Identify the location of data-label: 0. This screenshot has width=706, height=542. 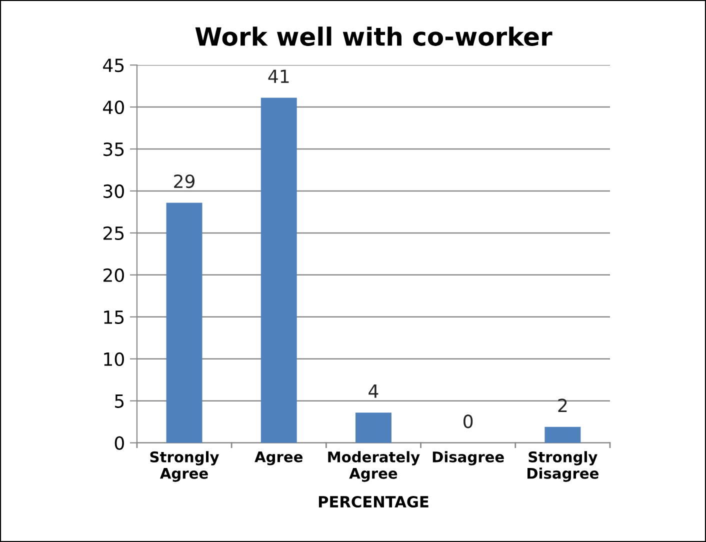
(468, 421).